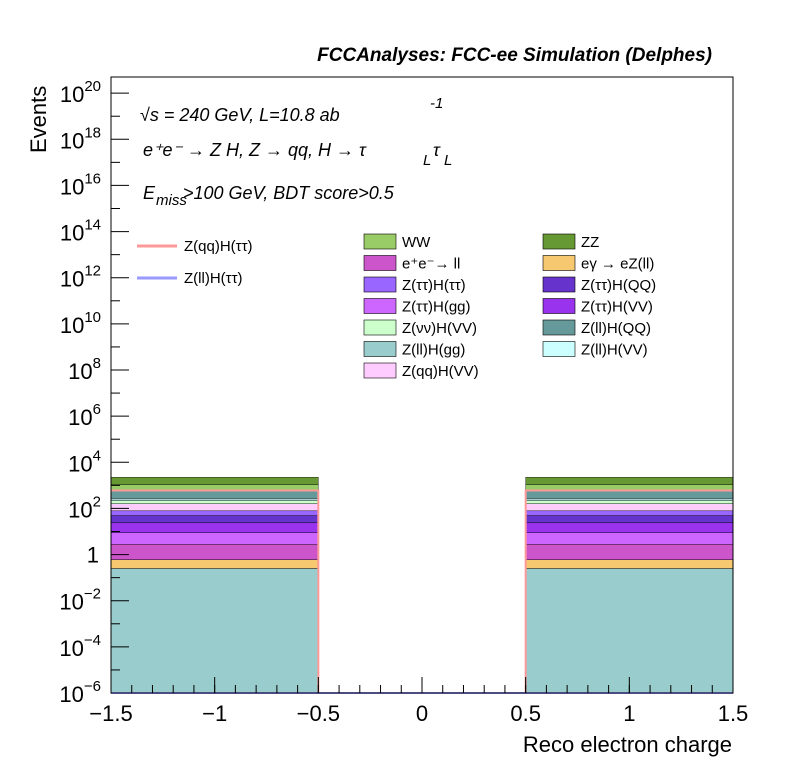 Image resolution: width=796 pixels, height=772 pixels. Describe the element at coordinates (213, 278) in the screenshot. I see `legend-label: Z(ll)H(ττ)` at that location.